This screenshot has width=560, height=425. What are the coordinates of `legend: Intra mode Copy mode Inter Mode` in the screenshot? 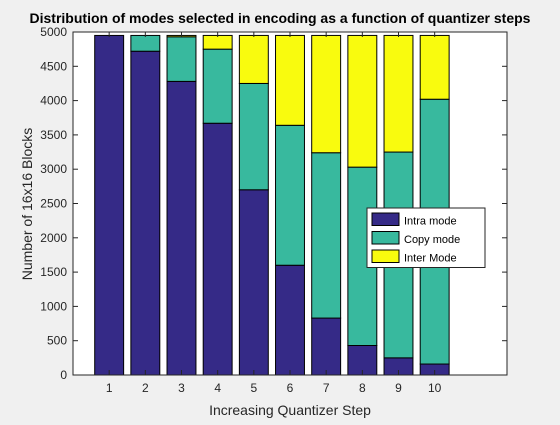 It's located at (426, 237).